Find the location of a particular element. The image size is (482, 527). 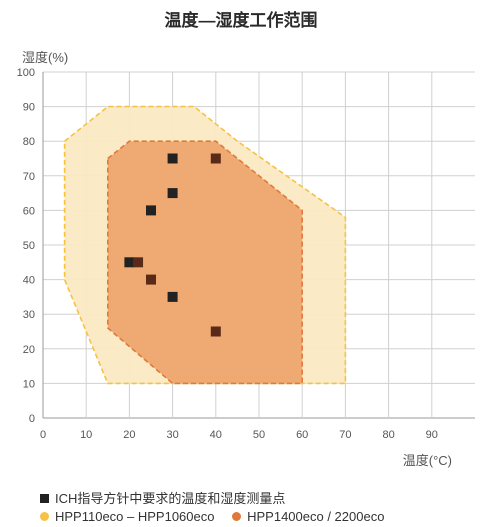

legend-row-points: ICH指导方针中要求的温度和湿度测量点 is located at coordinates (162, 497).